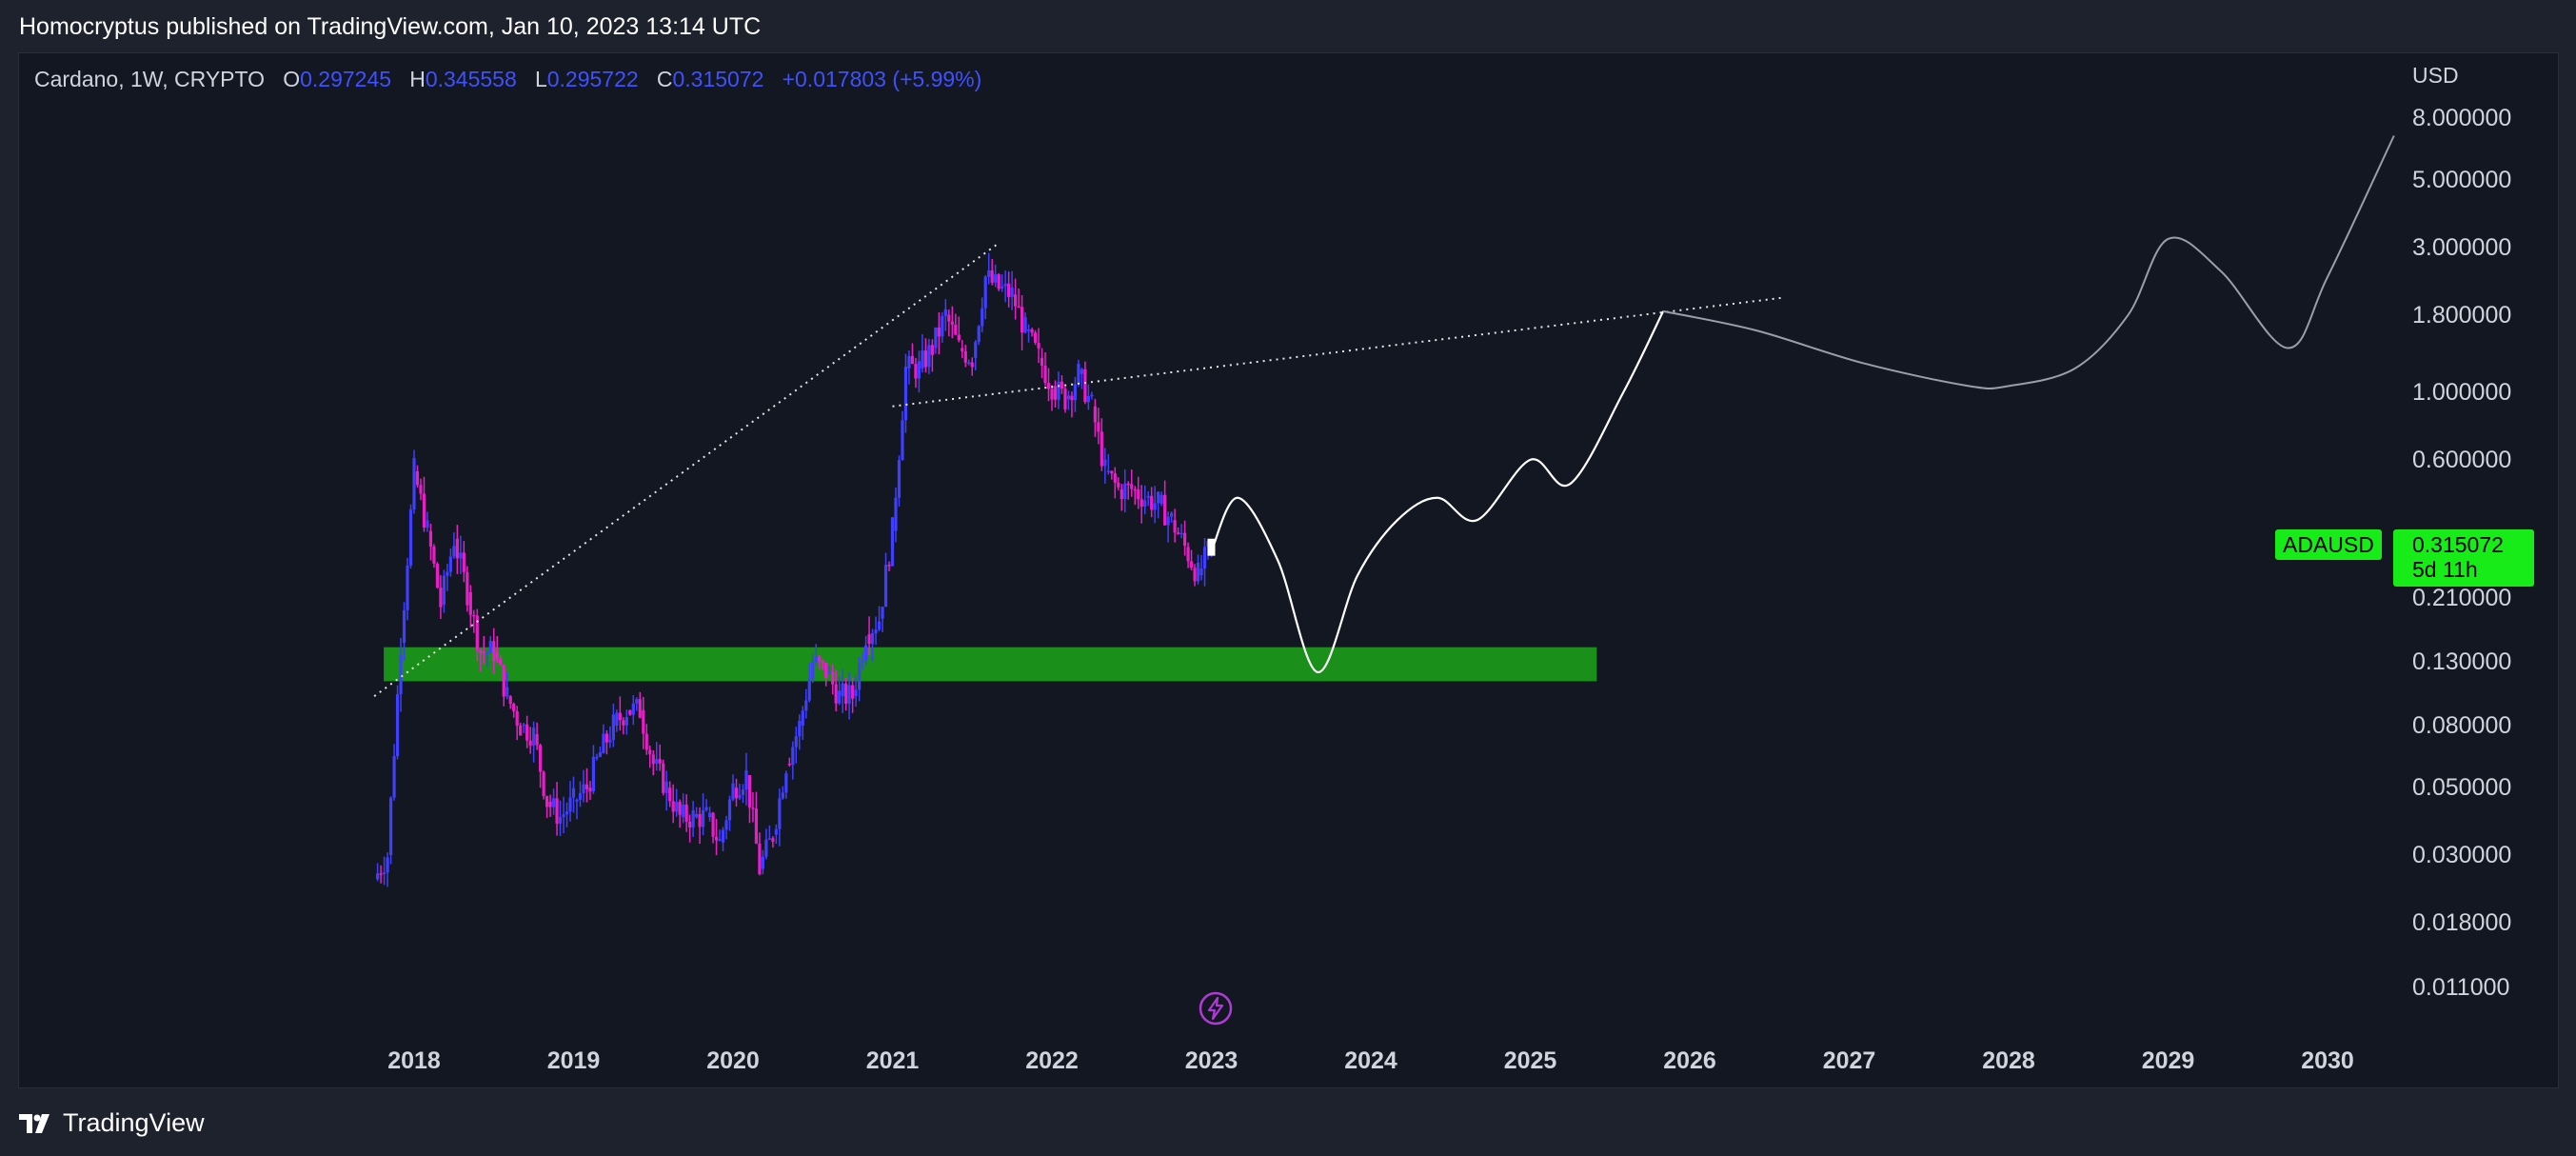  What do you see at coordinates (150, 79) in the screenshot?
I see `legend-symbol: Cardano, 1W, CRYPTO` at bounding box center [150, 79].